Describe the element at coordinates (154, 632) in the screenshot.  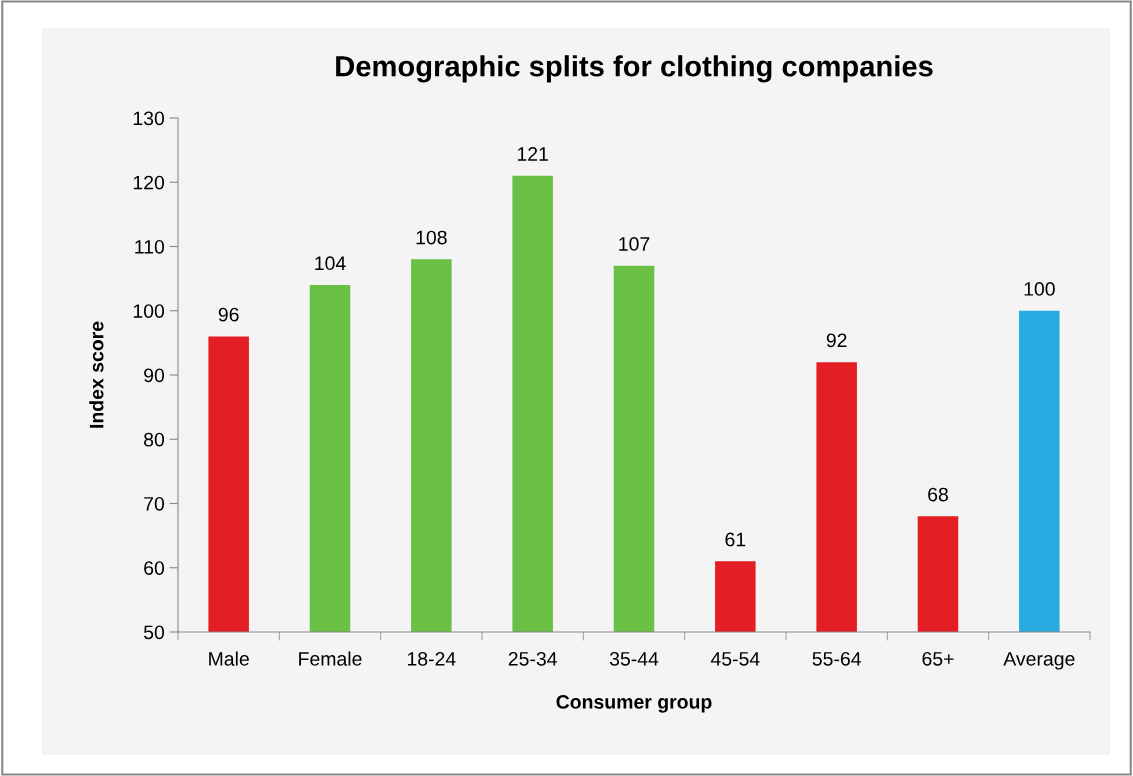
I see `y-tick-label: 50` at that location.